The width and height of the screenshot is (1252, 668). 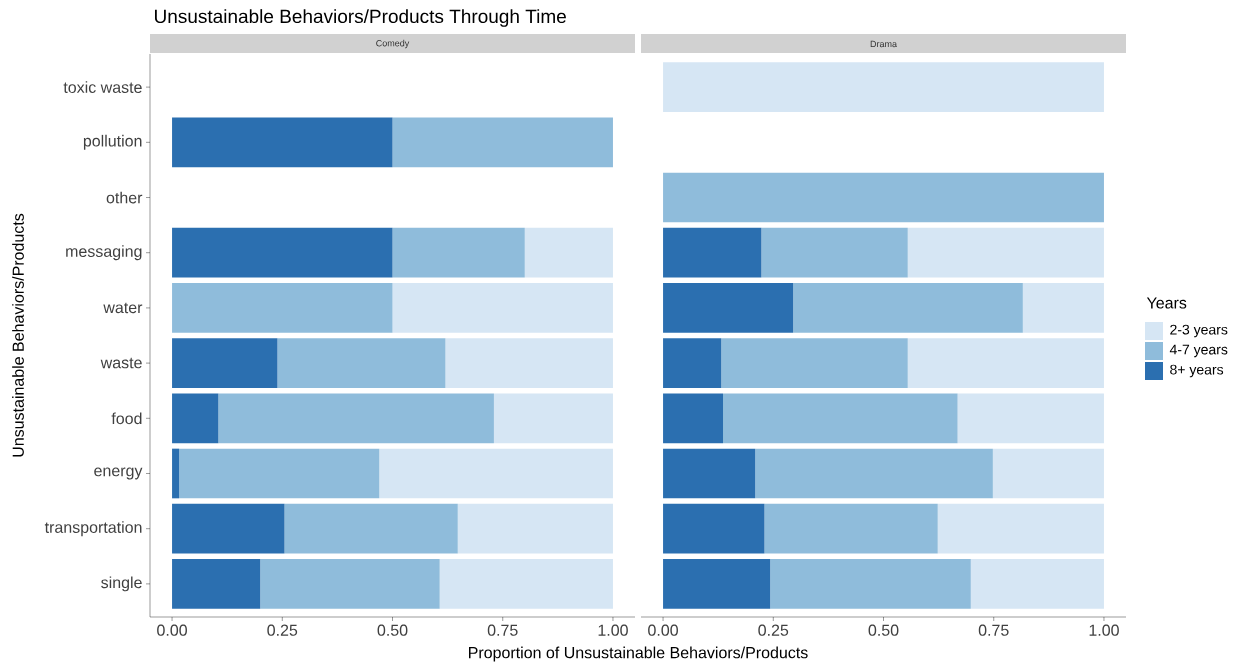 What do you see at coordinates (884, 44) in the screenshot?
I see `chart-subtitle: Drama` at bounding box center [884, 44].